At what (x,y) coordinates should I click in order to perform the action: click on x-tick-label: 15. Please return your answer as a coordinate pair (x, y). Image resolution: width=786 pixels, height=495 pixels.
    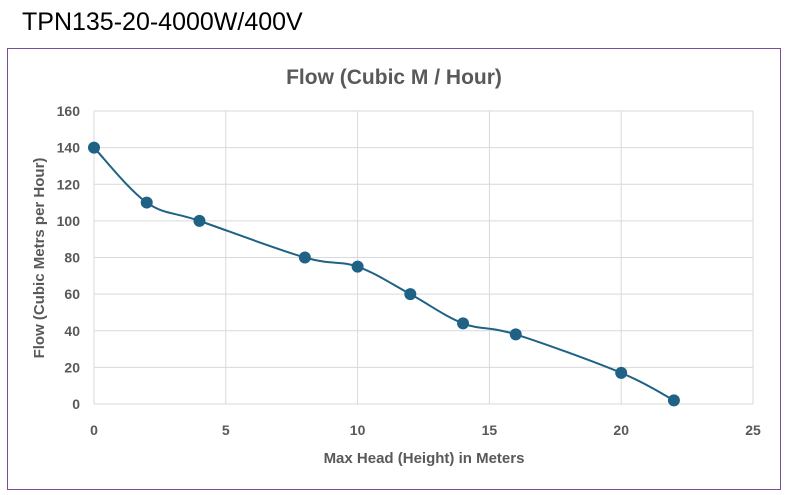
    Looking at the image, I should click on (490, 430).